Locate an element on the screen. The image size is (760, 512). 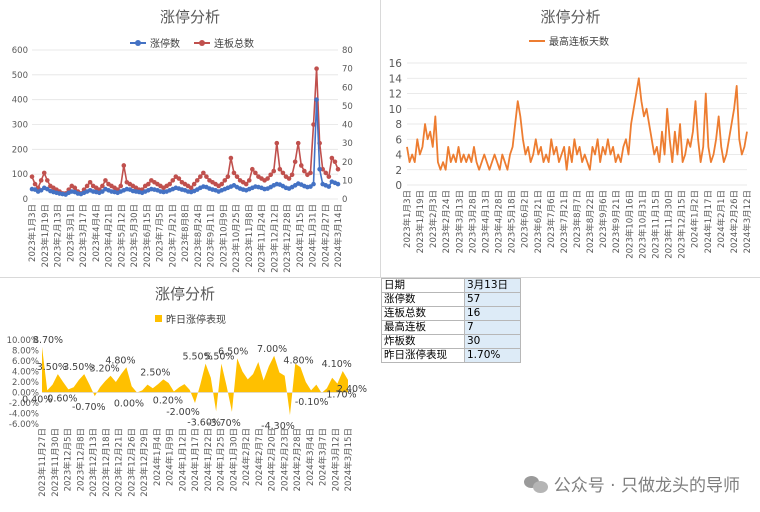
table-cell: 7 is located at coordinates (492, 327).